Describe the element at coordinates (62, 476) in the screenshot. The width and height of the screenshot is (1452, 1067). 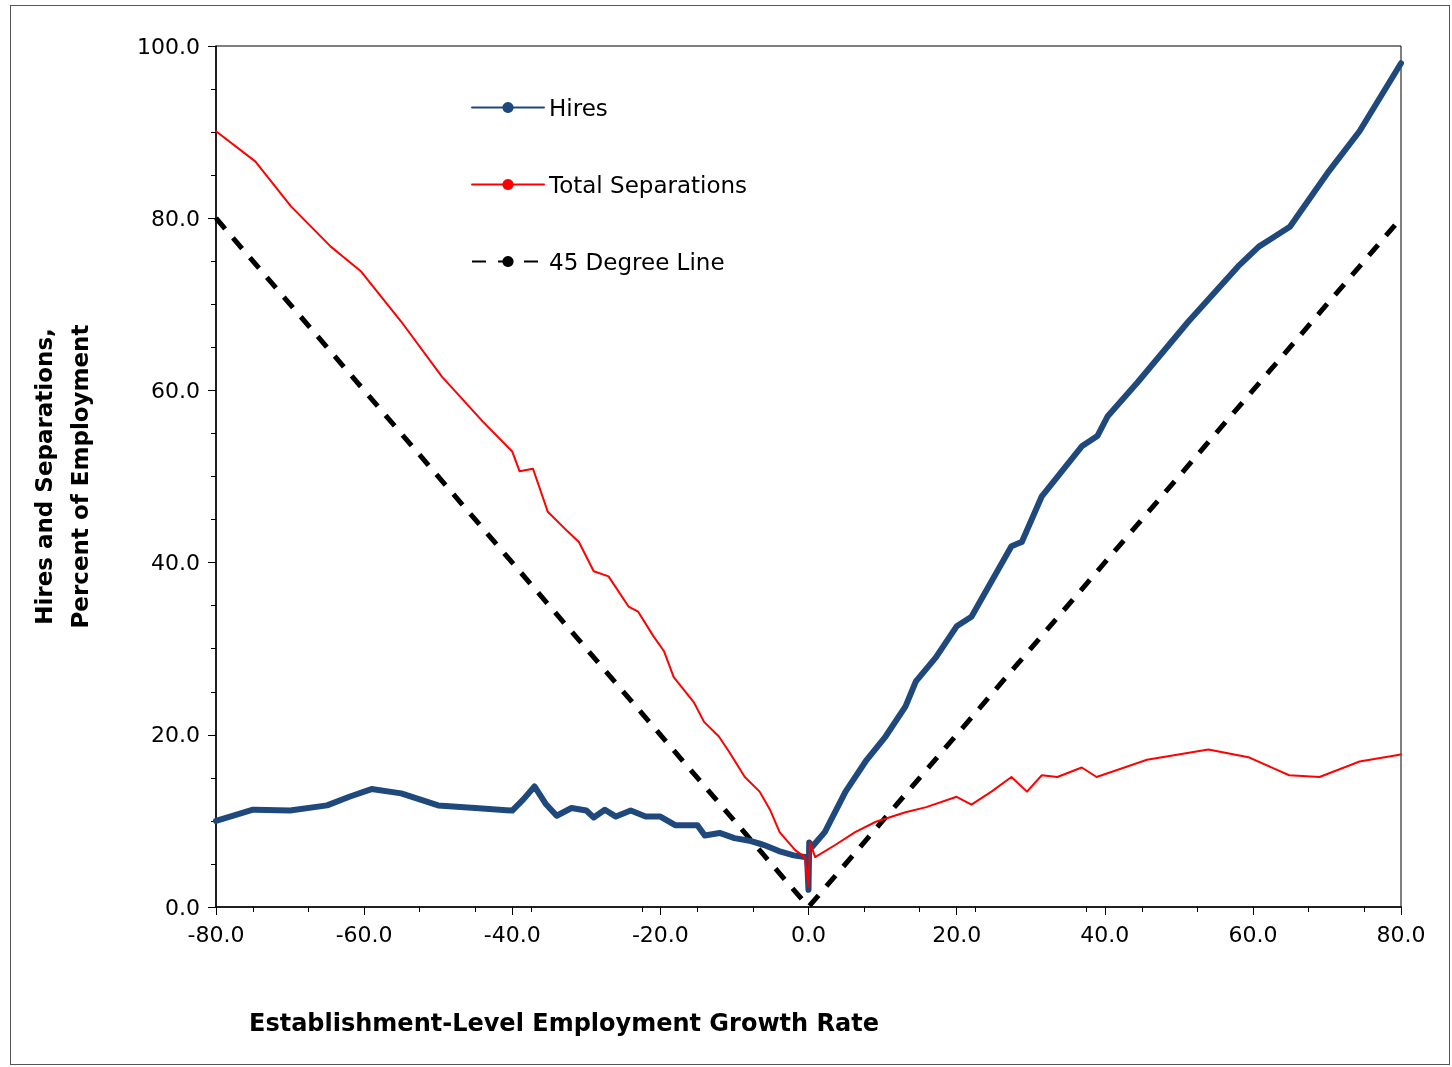
I see `y-axis-title: Hires and Separations, Percent of Employment` at that location.